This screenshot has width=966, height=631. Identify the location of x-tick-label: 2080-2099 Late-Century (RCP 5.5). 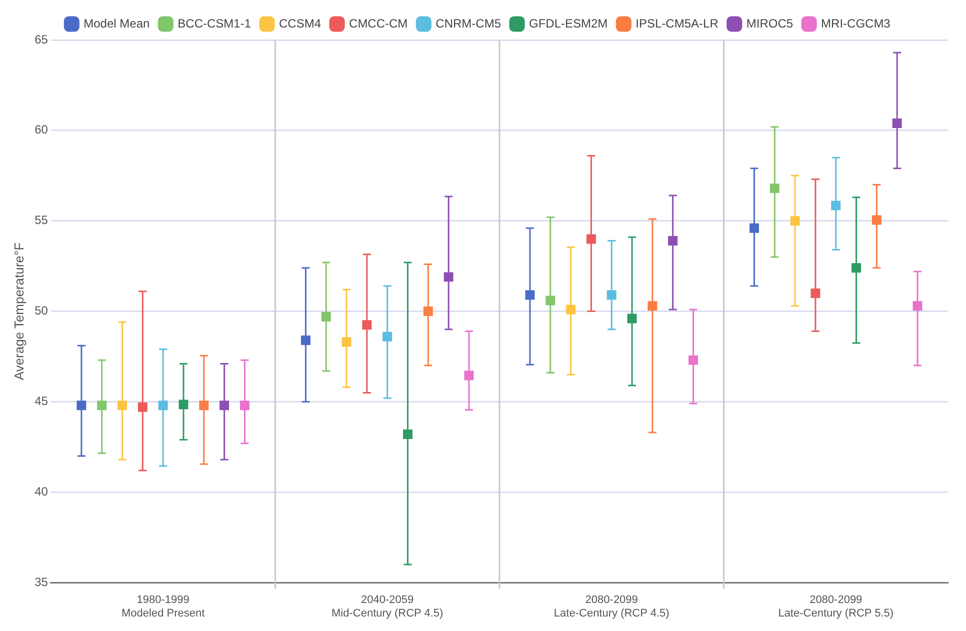
(836, 607).